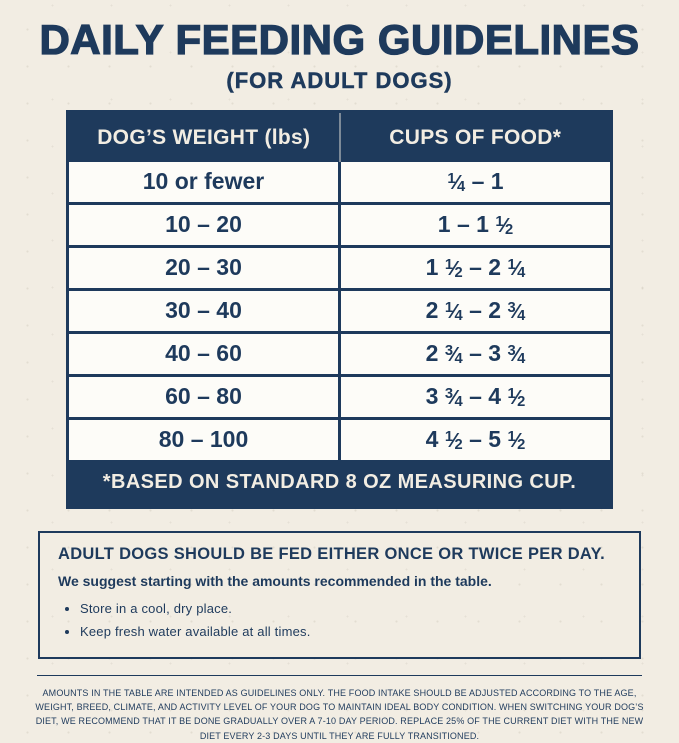 The height and width of the screenshot is (743, 679). I want to click on table-header-row: DOG’S WEIGHT (lbs) CUPS OF FOOD*, so click(339, 137).